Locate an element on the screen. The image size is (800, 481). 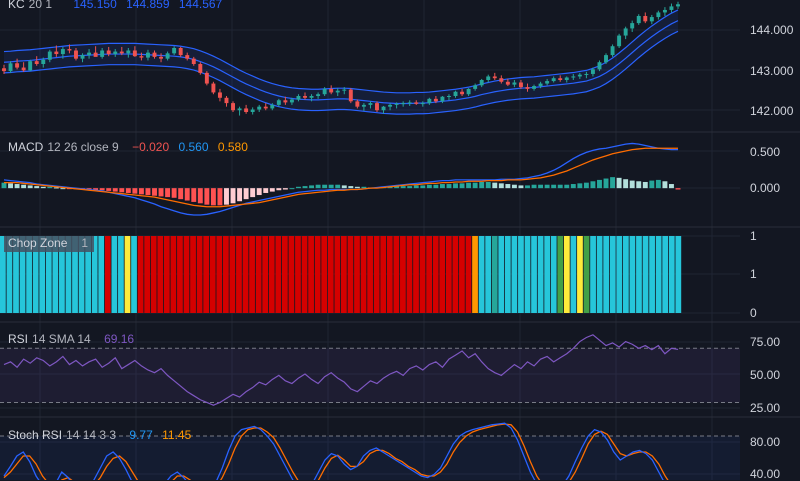
macd-name: MACD is located at coordinates (26, 147).